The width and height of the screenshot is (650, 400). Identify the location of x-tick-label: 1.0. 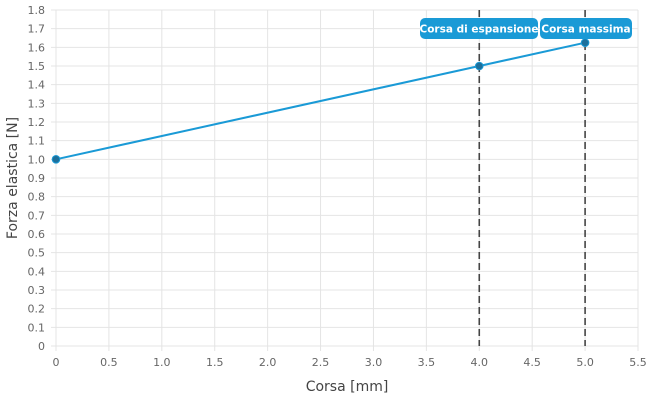
(162, 362).